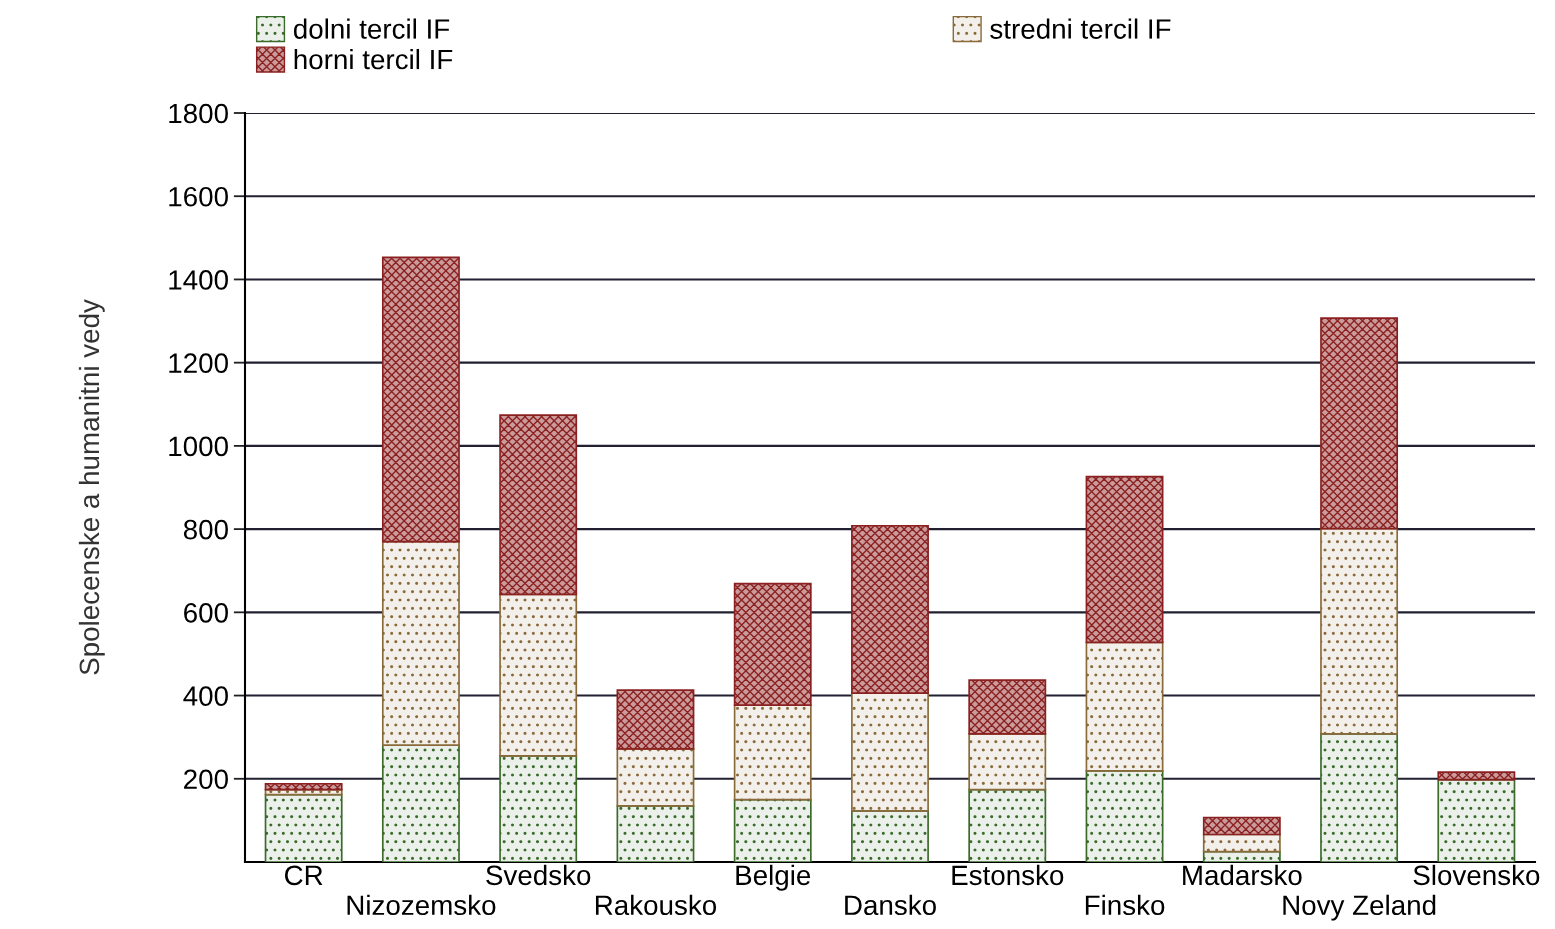 Image resolution: width=1555 pixels, height=929 pixels. What do you see at coordinates (206, 613) in the screenshot?
I see `y-tick-label: 600` at bounding box center [206, 613].